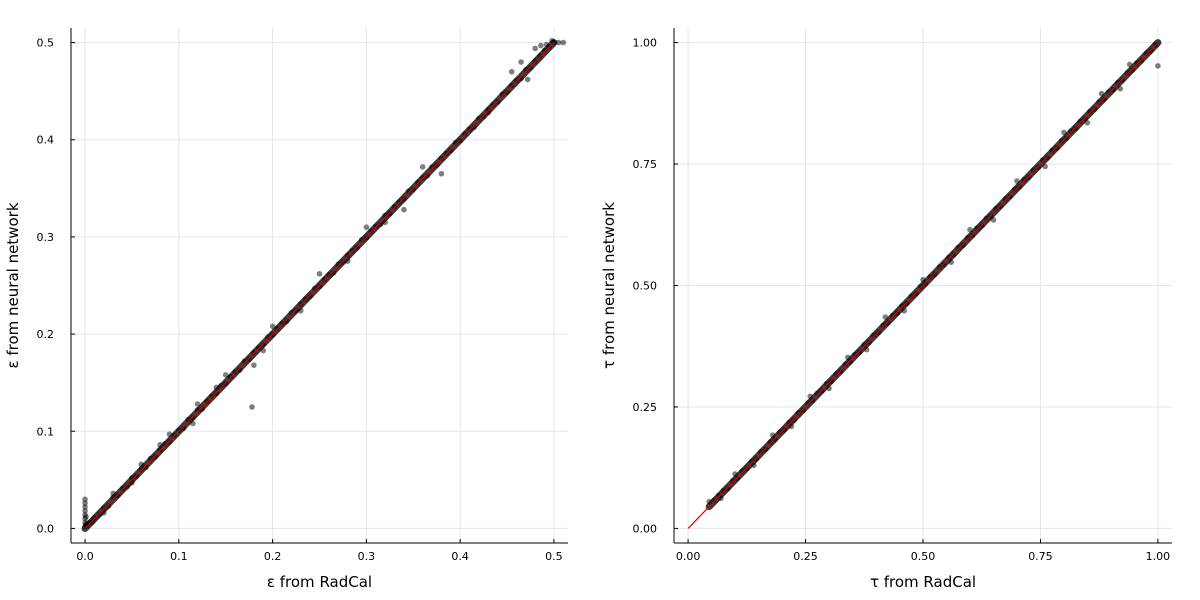  What do you see at coordinates (923, 582) in the screenshot?
I see `chart-1-x-axis-title: τ from RadCal` at bounding box center [923, 582].